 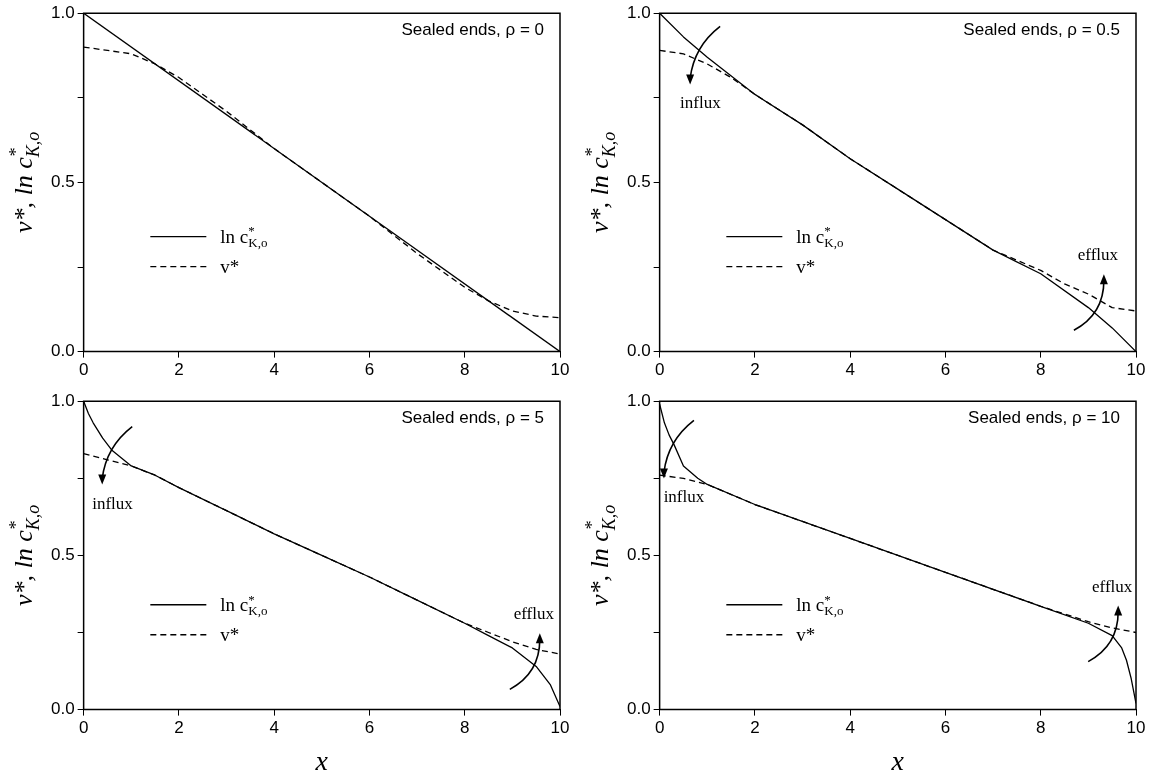 What do you see at coordinates (472, 30) in the screenshot?
I see `chart-title: Sealed ends, ρ = 0` at bounding box center [472, 30].